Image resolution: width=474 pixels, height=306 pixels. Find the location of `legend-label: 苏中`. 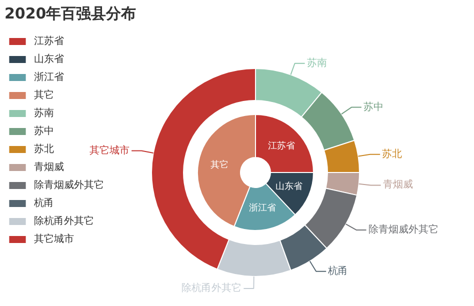

legend-label: 苏中 is located at coordinates (44, 131).